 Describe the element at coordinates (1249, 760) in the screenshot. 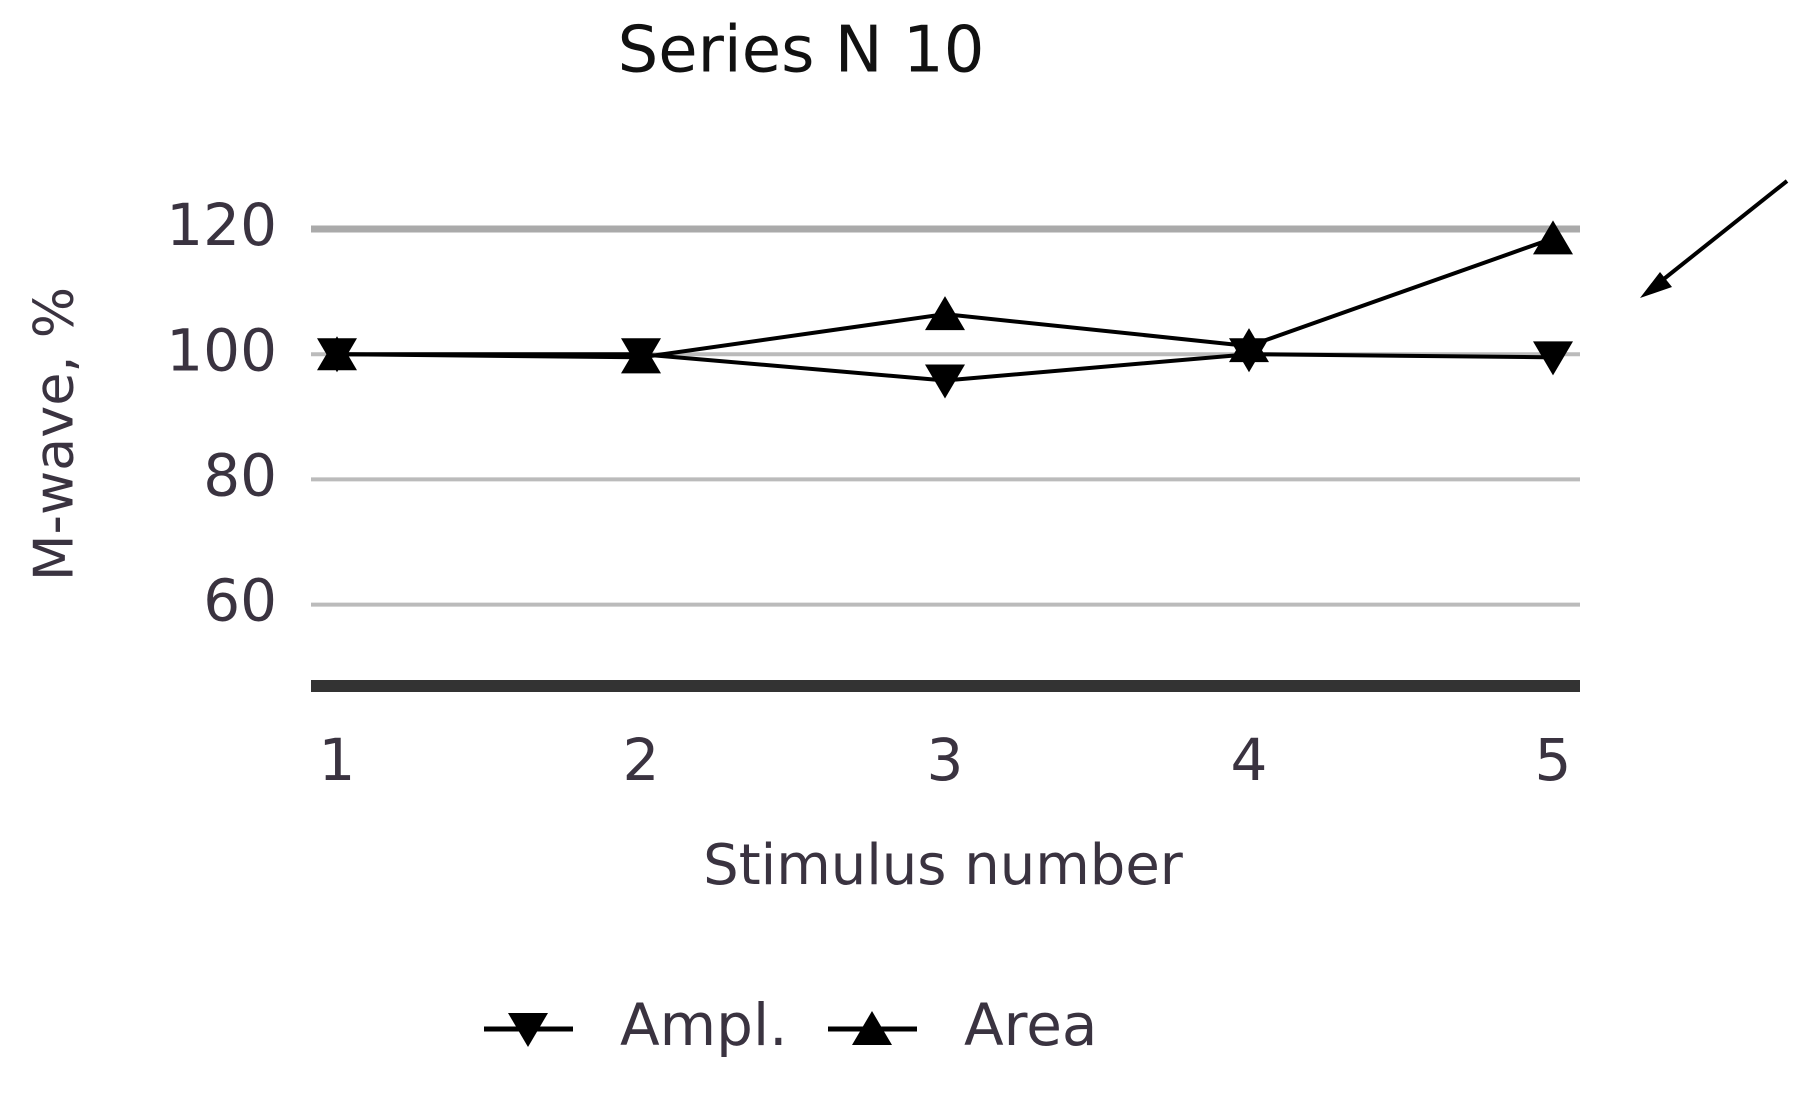

I see `x-tick-label: 4` at that location.